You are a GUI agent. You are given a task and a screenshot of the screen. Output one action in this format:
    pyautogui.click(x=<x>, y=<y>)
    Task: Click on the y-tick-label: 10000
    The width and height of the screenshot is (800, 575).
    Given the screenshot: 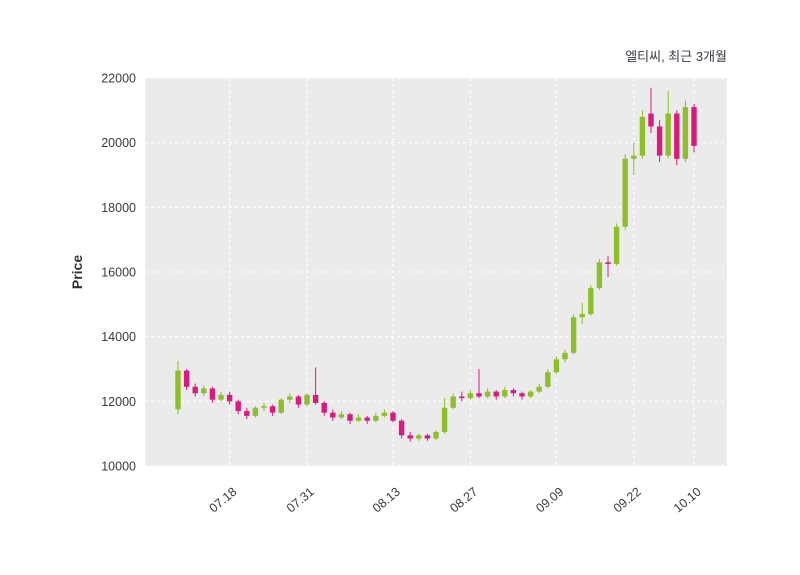 What is the action you would take?
    pyautogui.click(x=118, y=467)
    